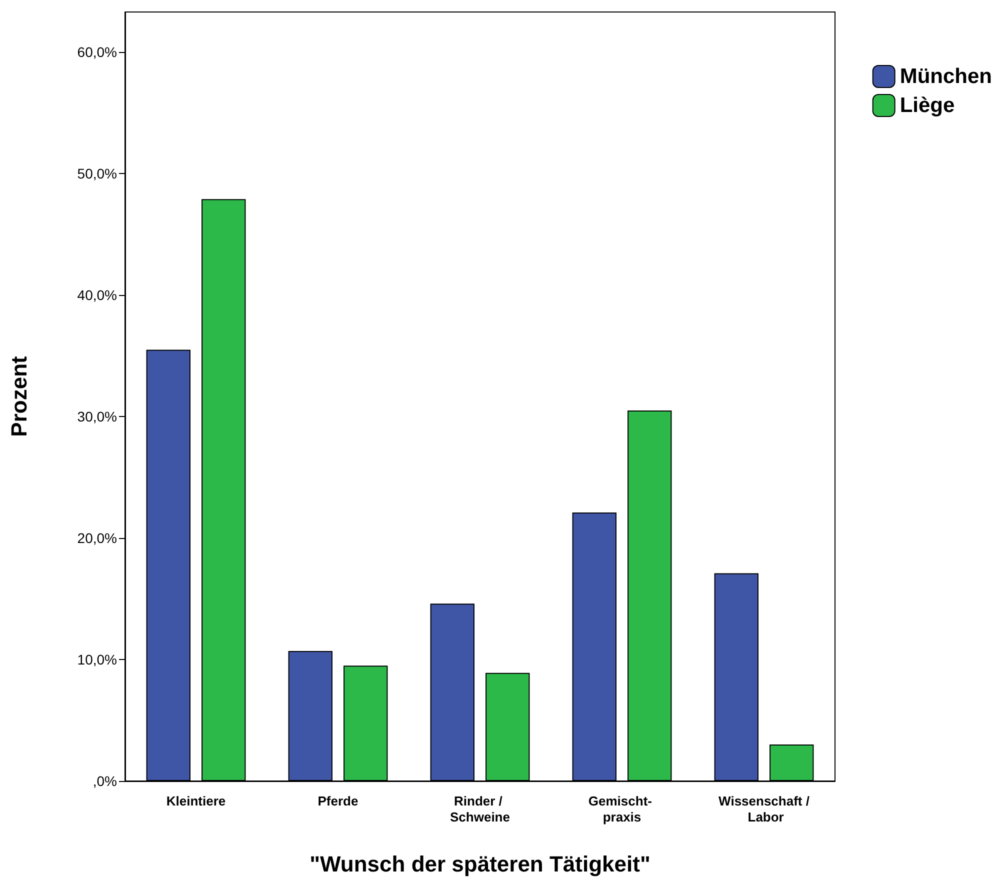 This screenshot has width=999, height=884. What do you see at coordinates (97, 174) in the screenshot?
I see `y-tick-label: 50,0%` at bounding box center [97, 174].